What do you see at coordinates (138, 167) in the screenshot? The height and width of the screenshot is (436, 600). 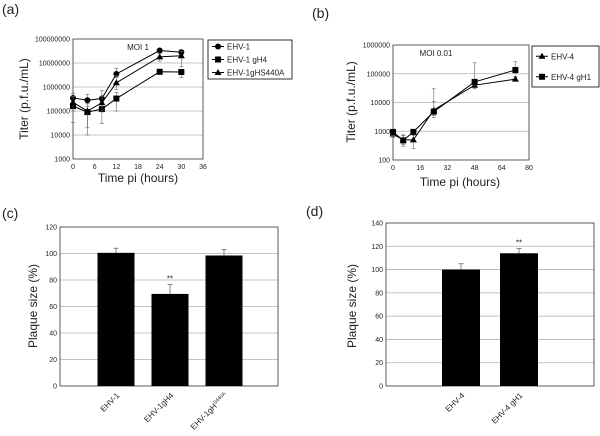 I see `x-tick-label: 18` at bounding box center [138, 167].